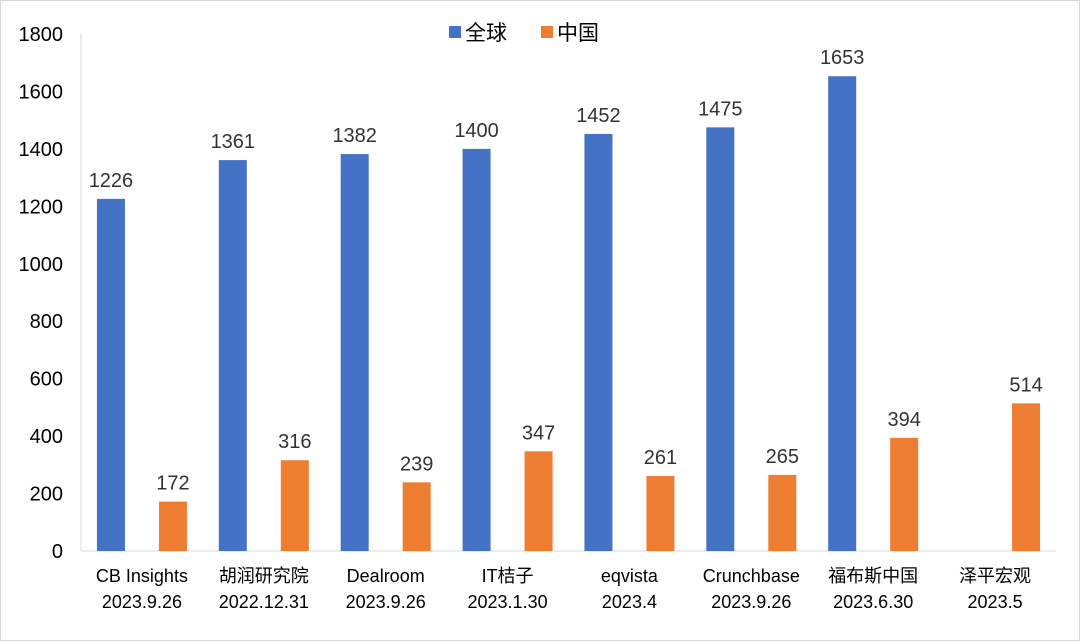 The width and height of the screenshot is (1080, 642). Describe the element at coordinates (476, 131) in the screenshot. I see `data-label-global: 1400` at that location.